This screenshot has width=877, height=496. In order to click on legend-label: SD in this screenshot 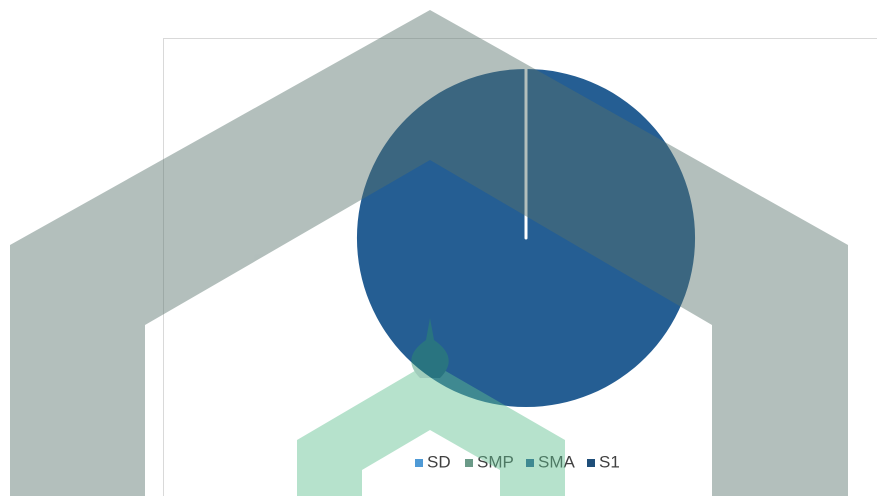, I will do `click(439, 461)`.